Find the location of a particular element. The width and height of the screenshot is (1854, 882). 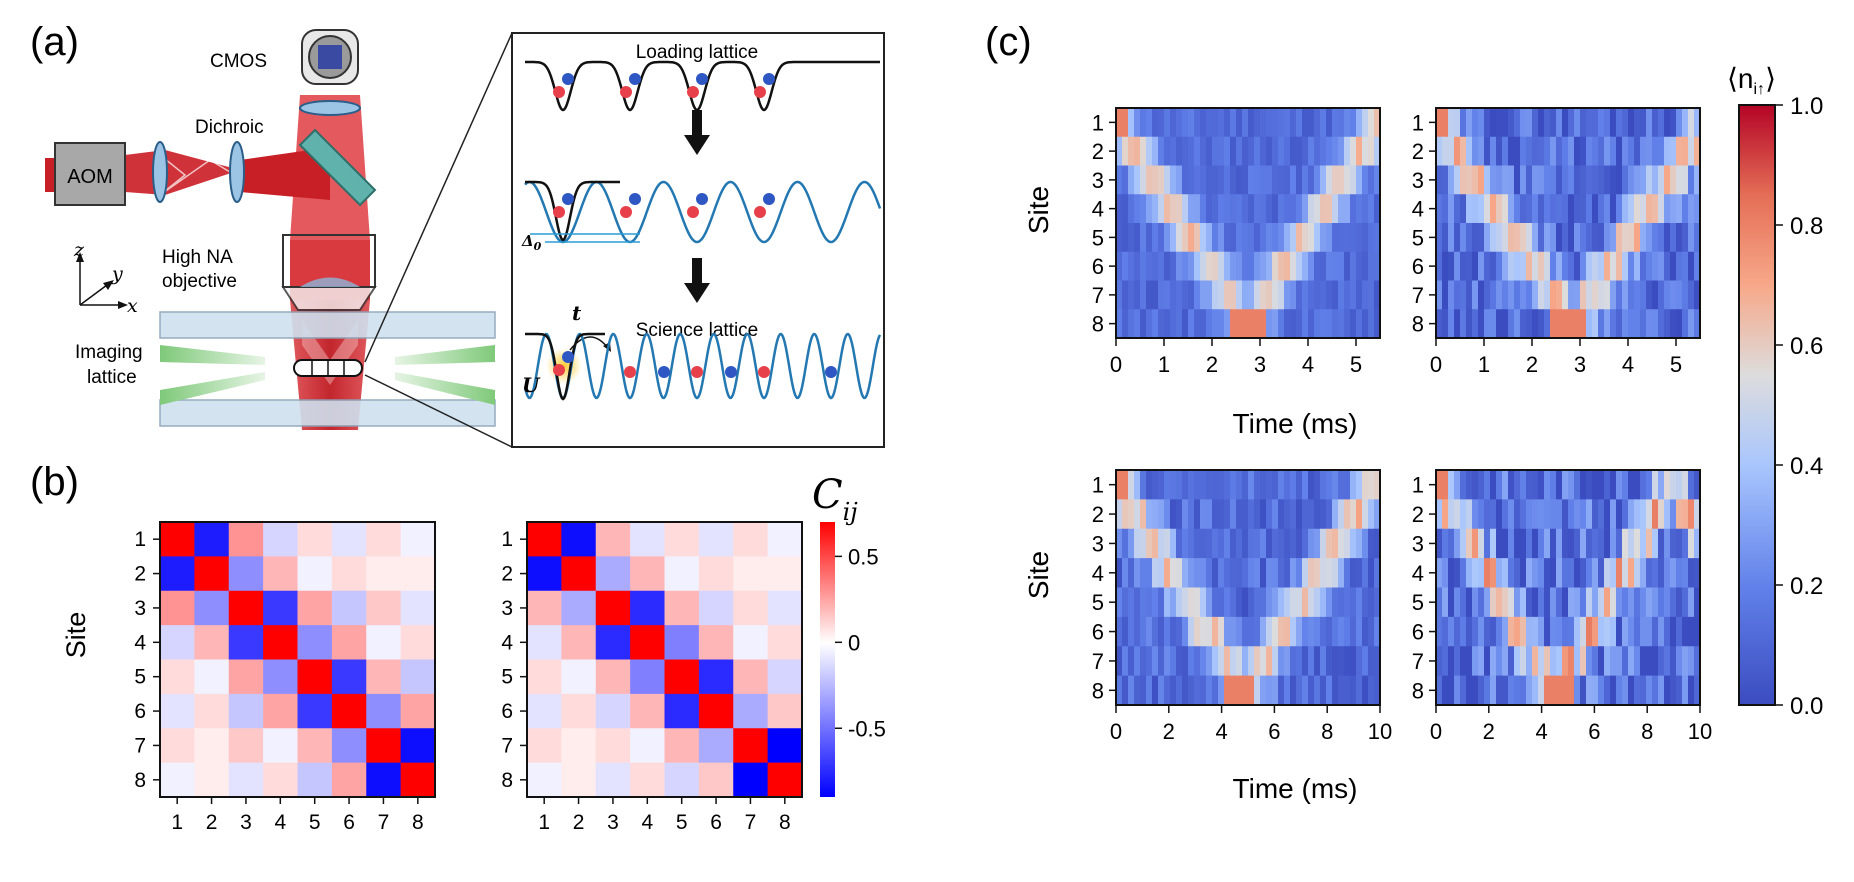

y-tick-label: 5 is located at coordinates (1418, 602).